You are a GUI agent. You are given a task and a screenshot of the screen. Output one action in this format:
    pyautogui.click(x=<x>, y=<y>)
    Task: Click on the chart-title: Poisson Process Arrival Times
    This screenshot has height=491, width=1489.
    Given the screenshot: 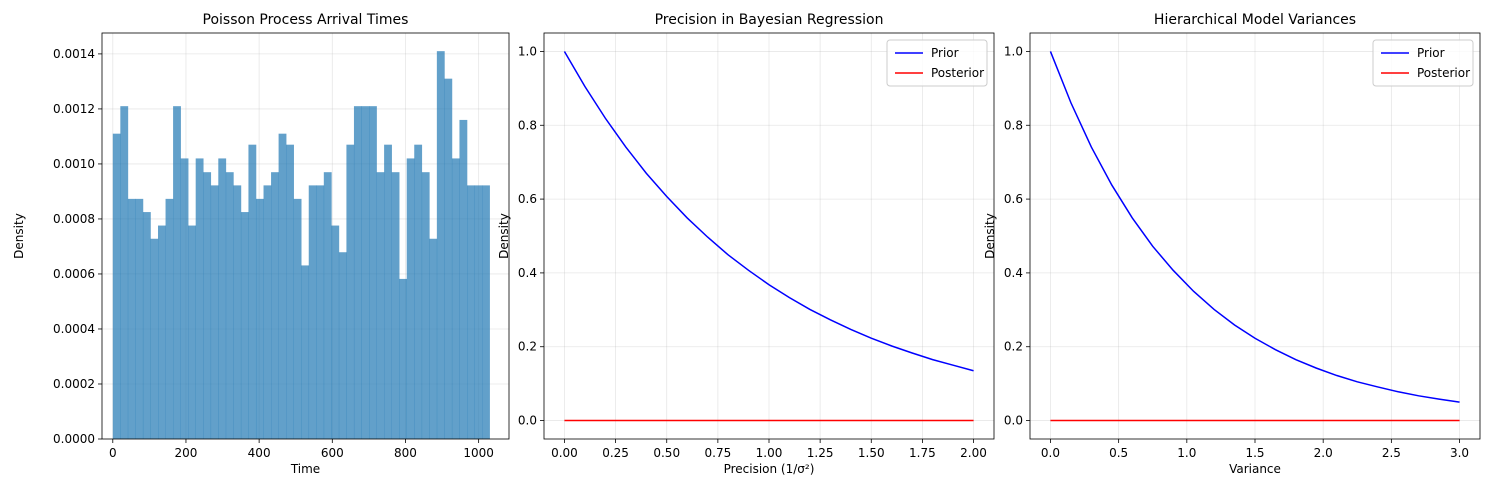 What is the action you would take?
    pyautogui.click(x=306, y=20)
    